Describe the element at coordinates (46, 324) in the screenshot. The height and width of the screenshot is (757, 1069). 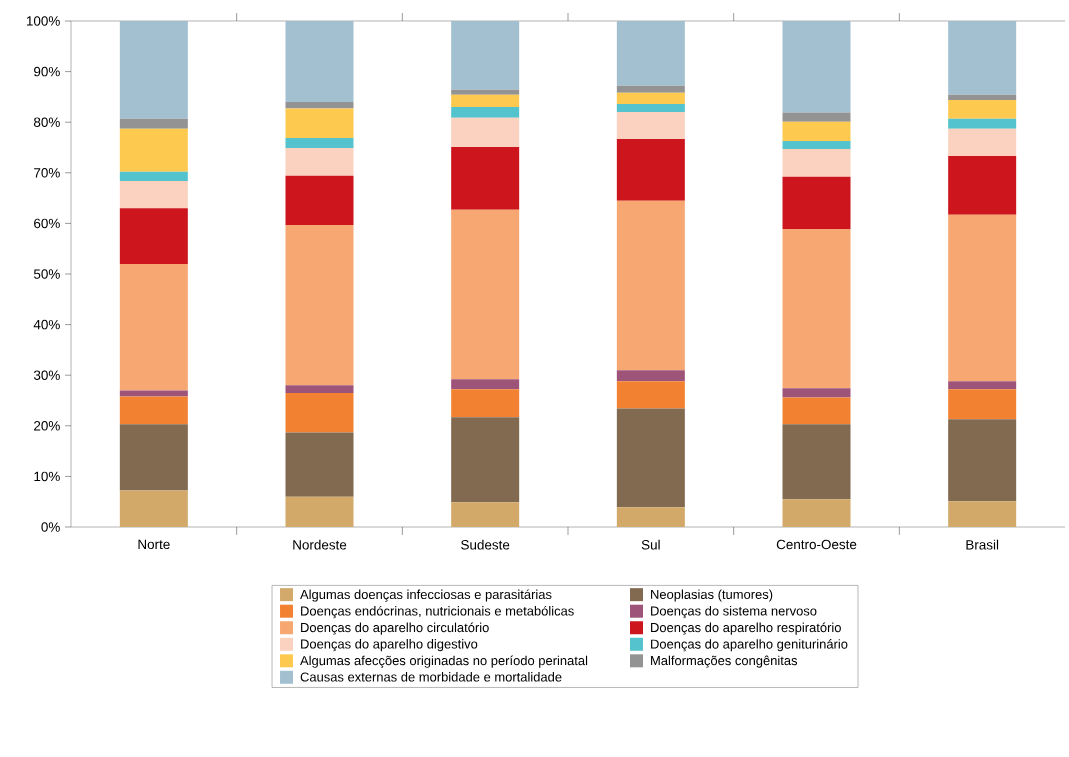
I see `y-tick-label: 40%` at that location.